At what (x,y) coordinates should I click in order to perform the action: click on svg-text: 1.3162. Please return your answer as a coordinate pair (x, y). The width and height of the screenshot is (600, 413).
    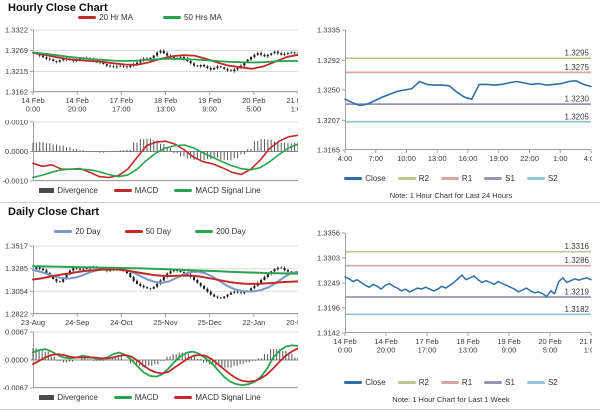
    Looking at the image, I should click on (16, 92).